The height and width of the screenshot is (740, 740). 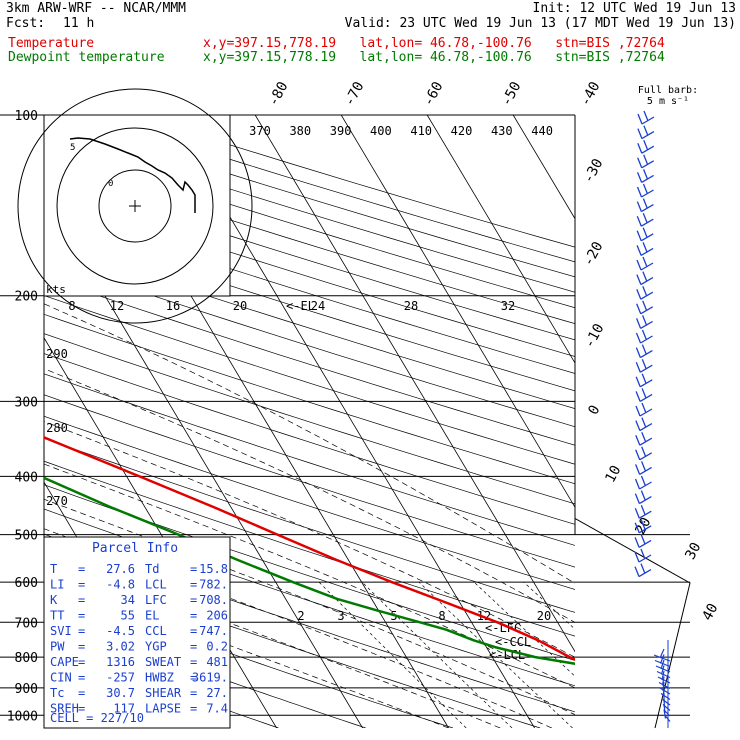 What do you see at coordinates (71, 306) in the screenshot?
I see `hodograph-ring-label: 8` at bounding box center [71, 306].